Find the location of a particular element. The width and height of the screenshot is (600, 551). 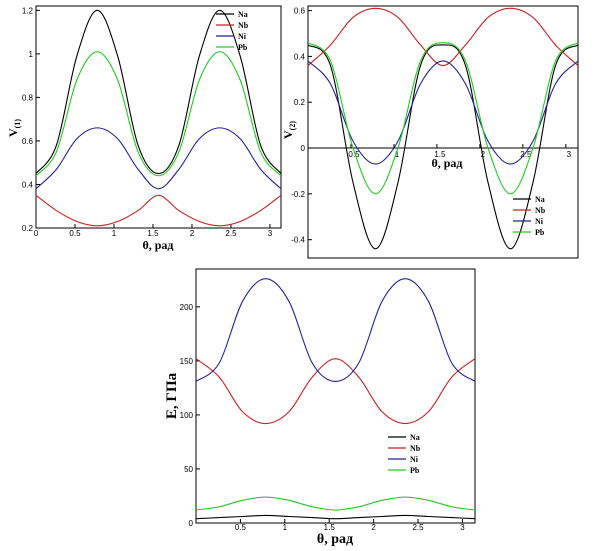

y-tick-label: 50 is located at coordinates (188, 469).